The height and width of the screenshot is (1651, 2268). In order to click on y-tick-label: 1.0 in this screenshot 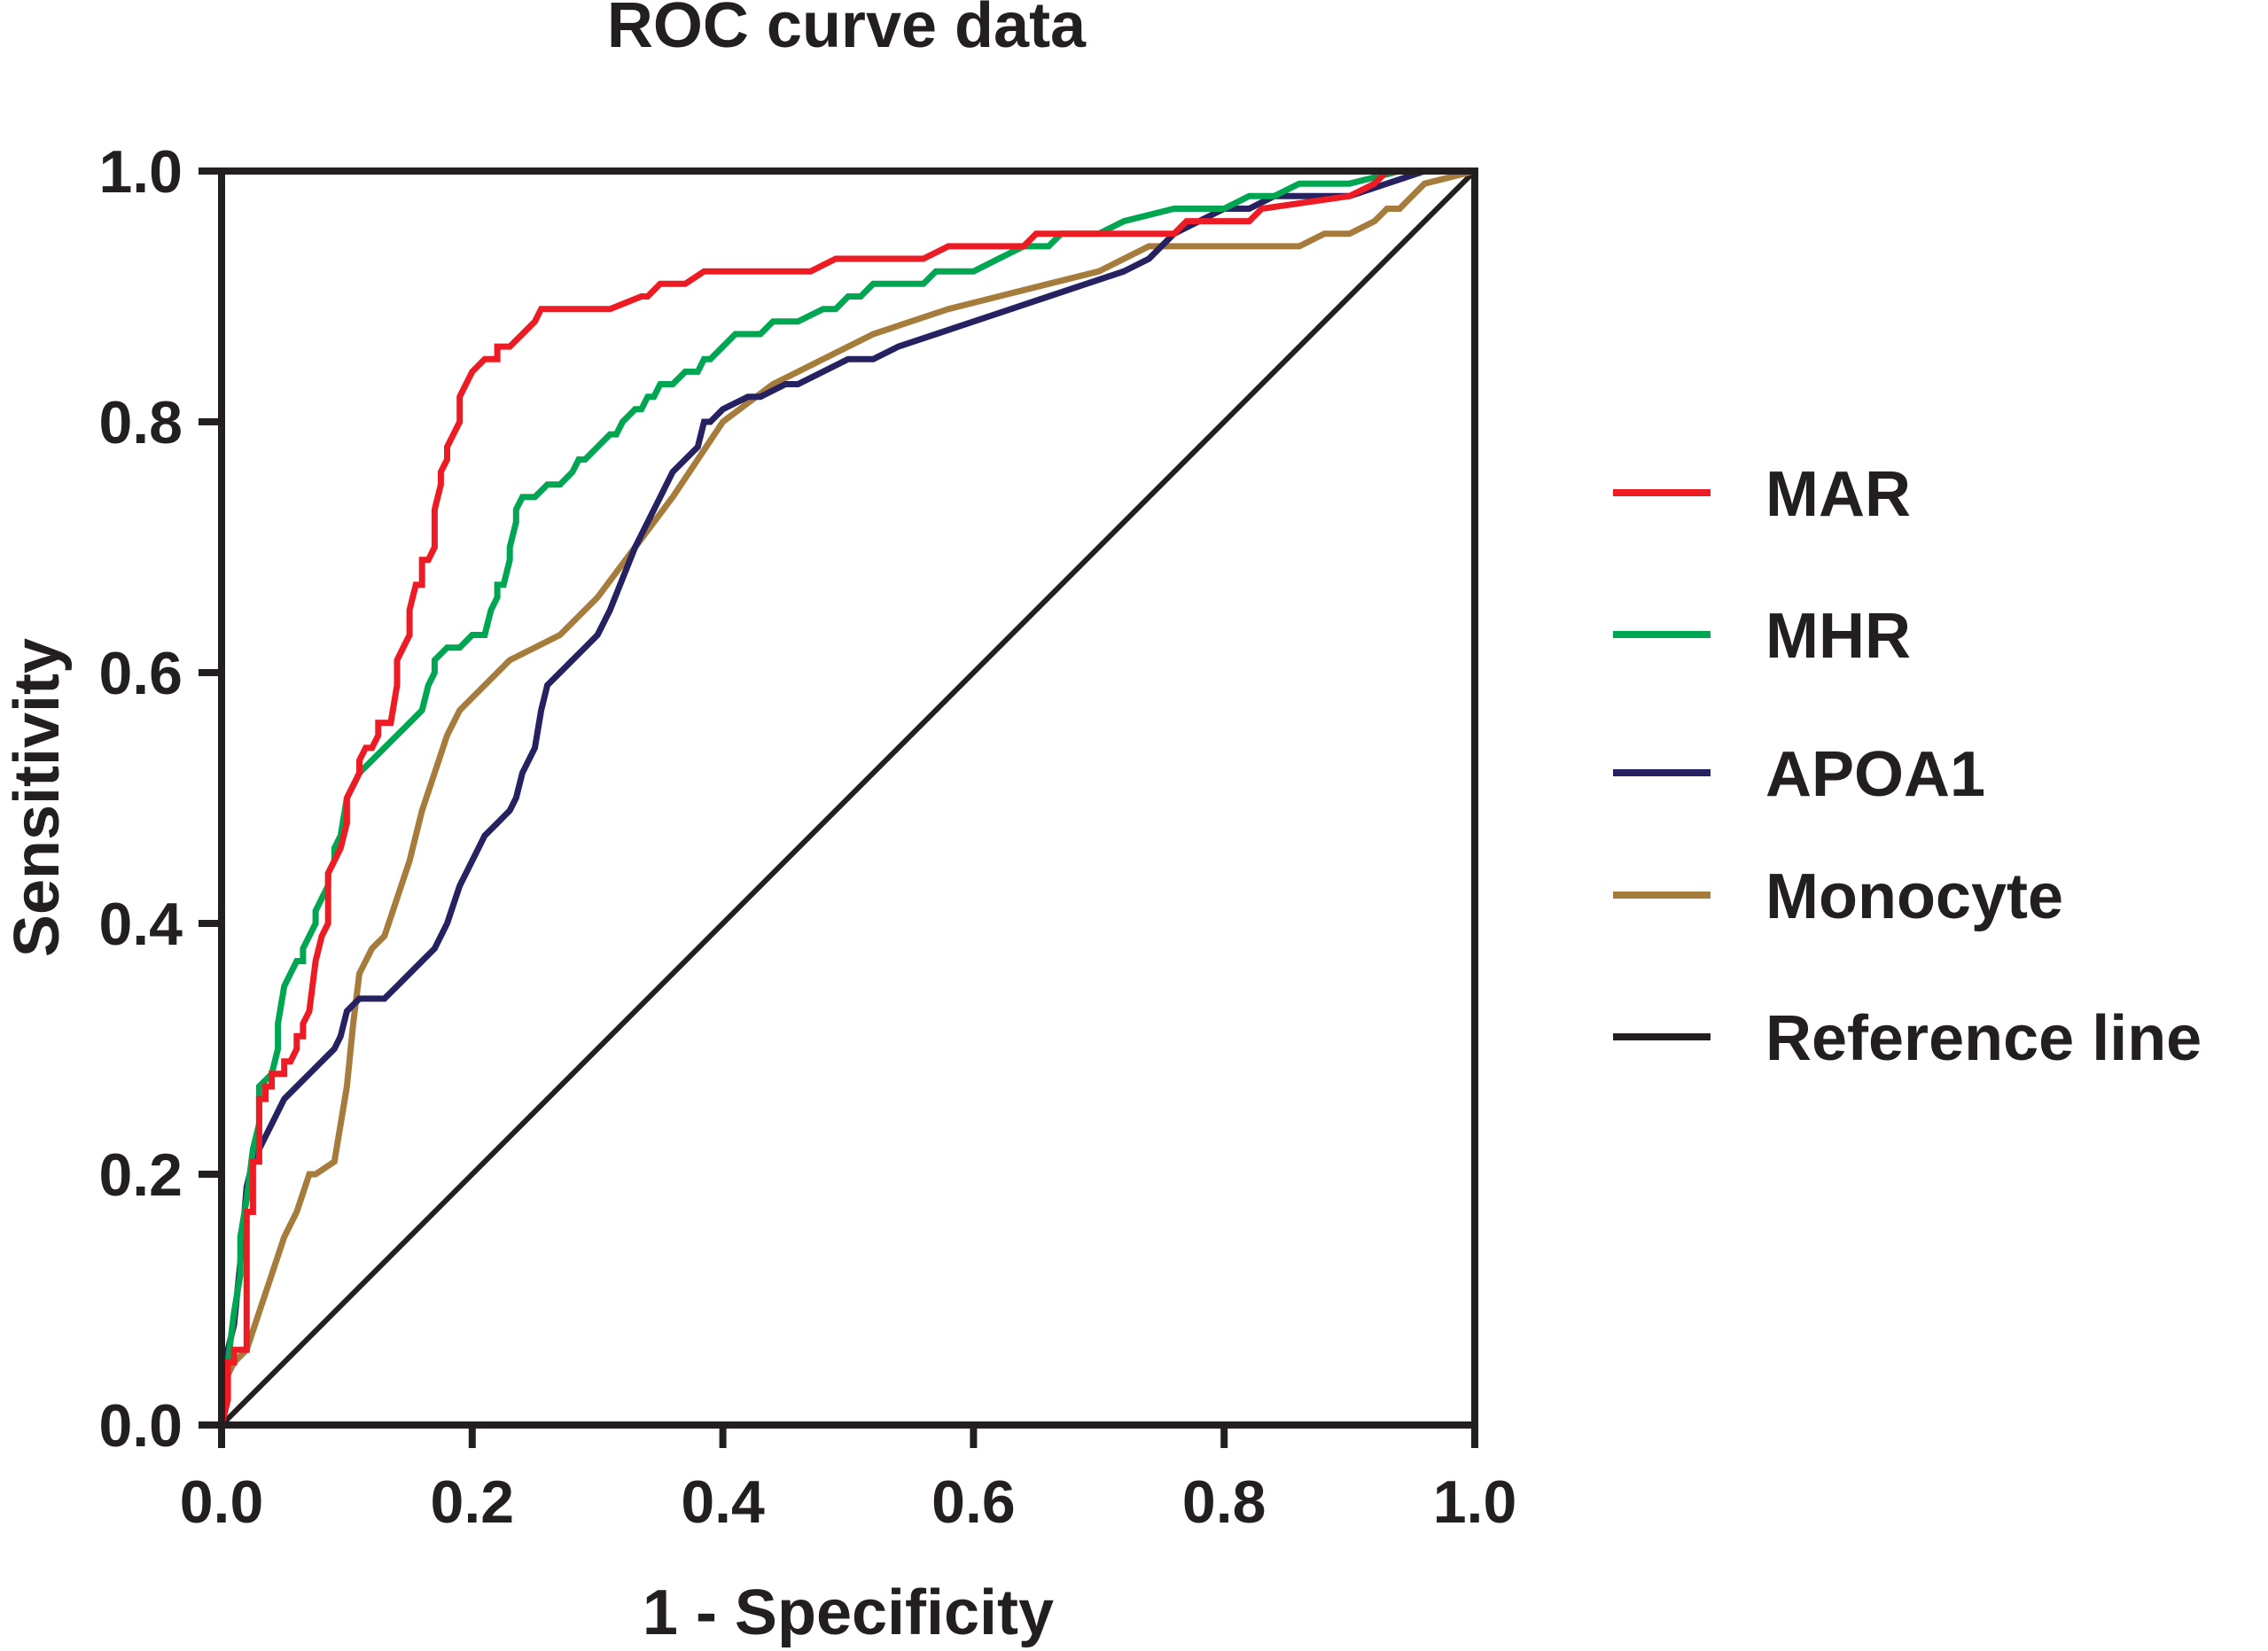, I will do `click(140, 172)`.